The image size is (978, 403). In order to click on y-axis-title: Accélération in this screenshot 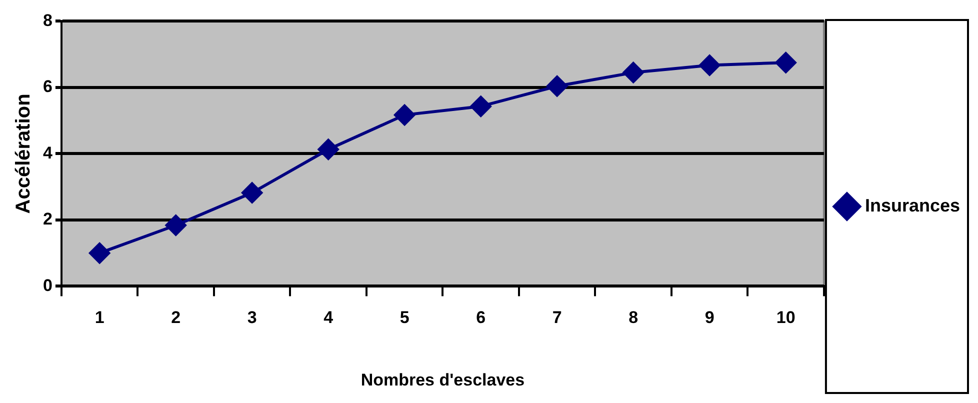, I will do `click(23, 154)`.